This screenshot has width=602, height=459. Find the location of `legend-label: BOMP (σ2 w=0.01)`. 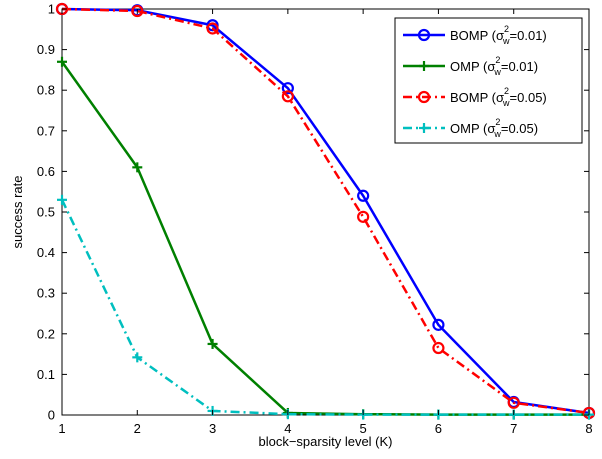

legend-label: BOMP (σ2 w=0.01) is located at coordinates (498, 35).